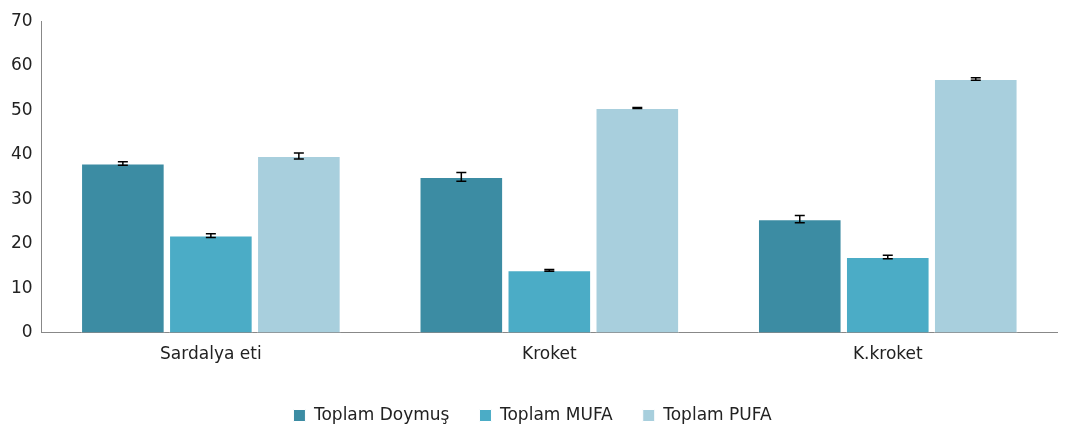 The width and height of the screenshot is (1075, 442). I want to click on x-tick-label: K.kroket, so click(887, 353).